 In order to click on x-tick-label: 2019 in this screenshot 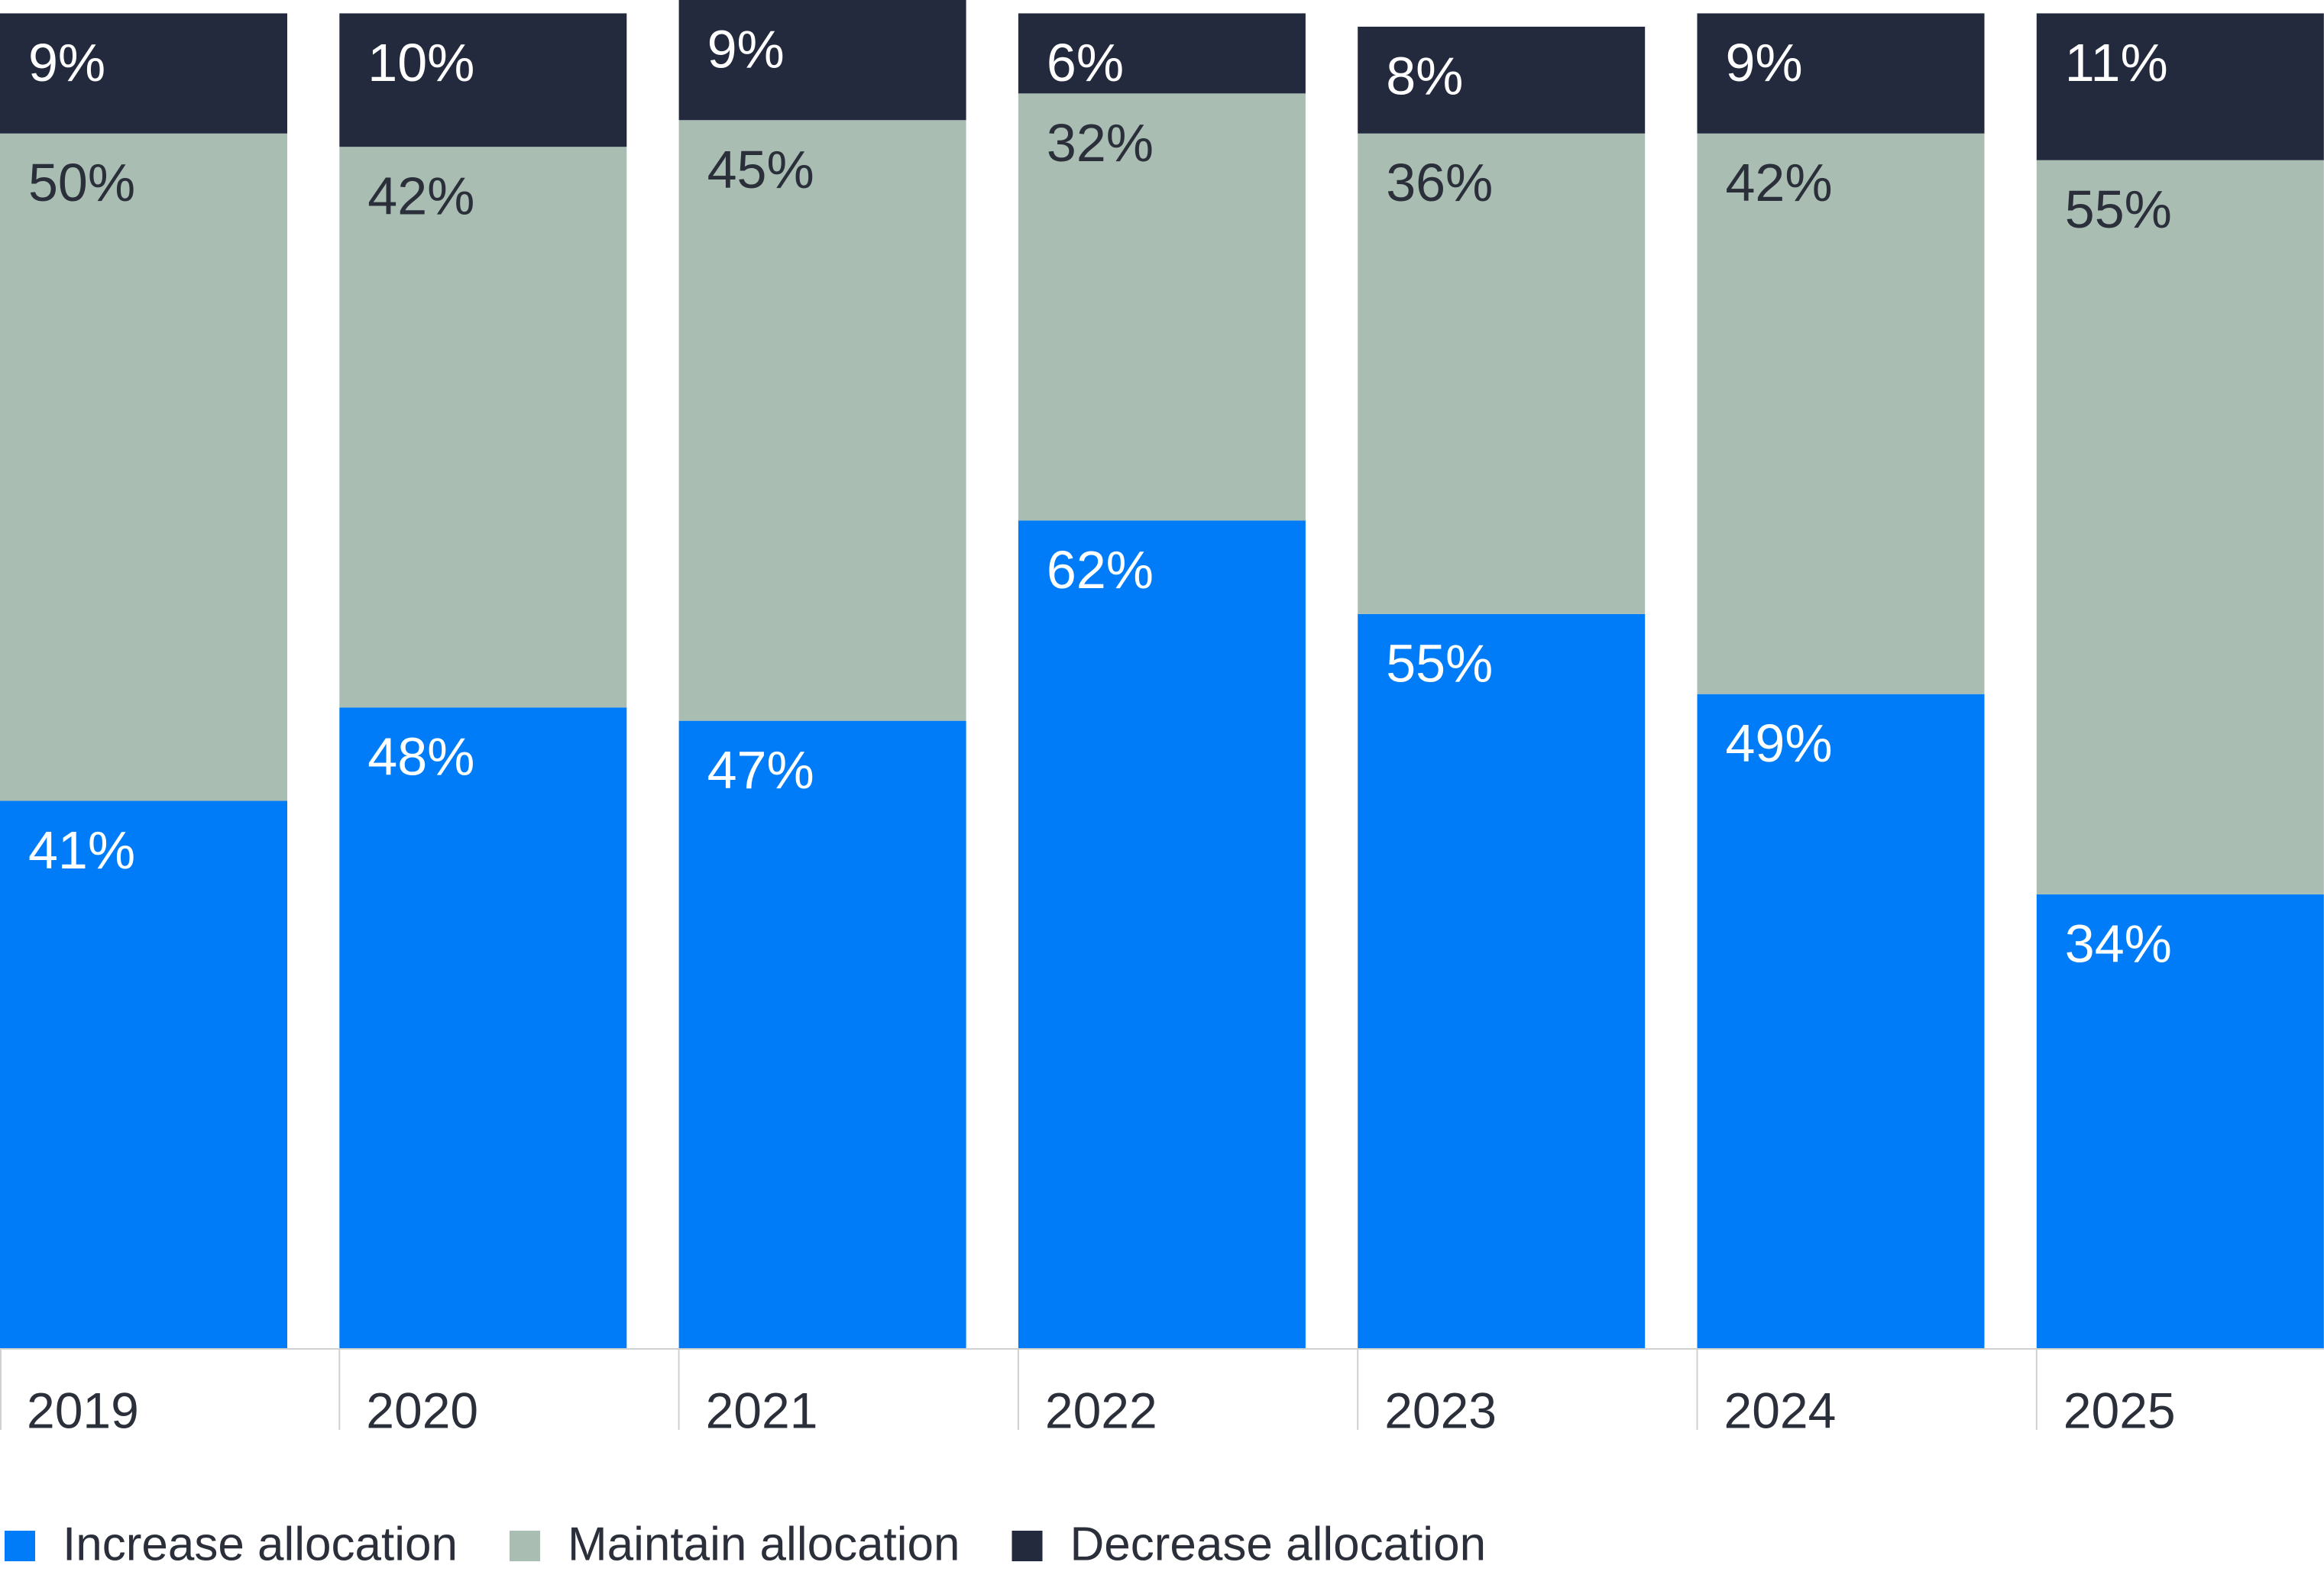, I will do `click(83, 1410)`.